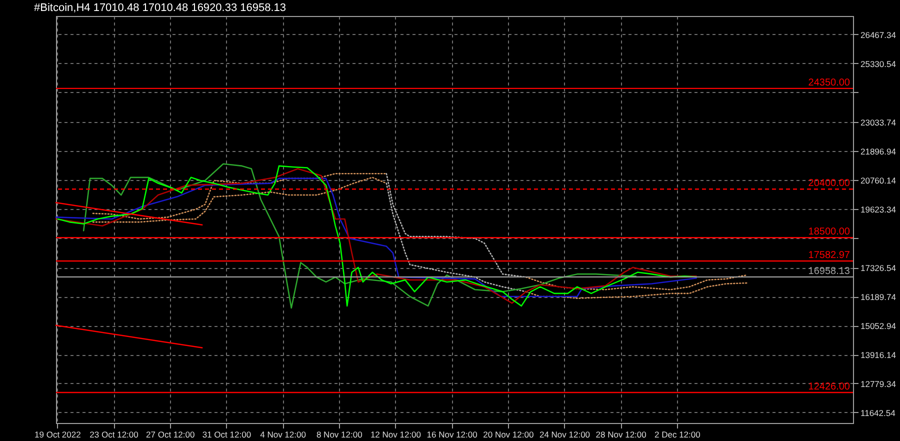 The image size is (900, 441). What do you see at coordinates (170, 435) in the screenshot?
I see `x-tick-label: 27 Oct 12:00` at bounding box center [170, 435].